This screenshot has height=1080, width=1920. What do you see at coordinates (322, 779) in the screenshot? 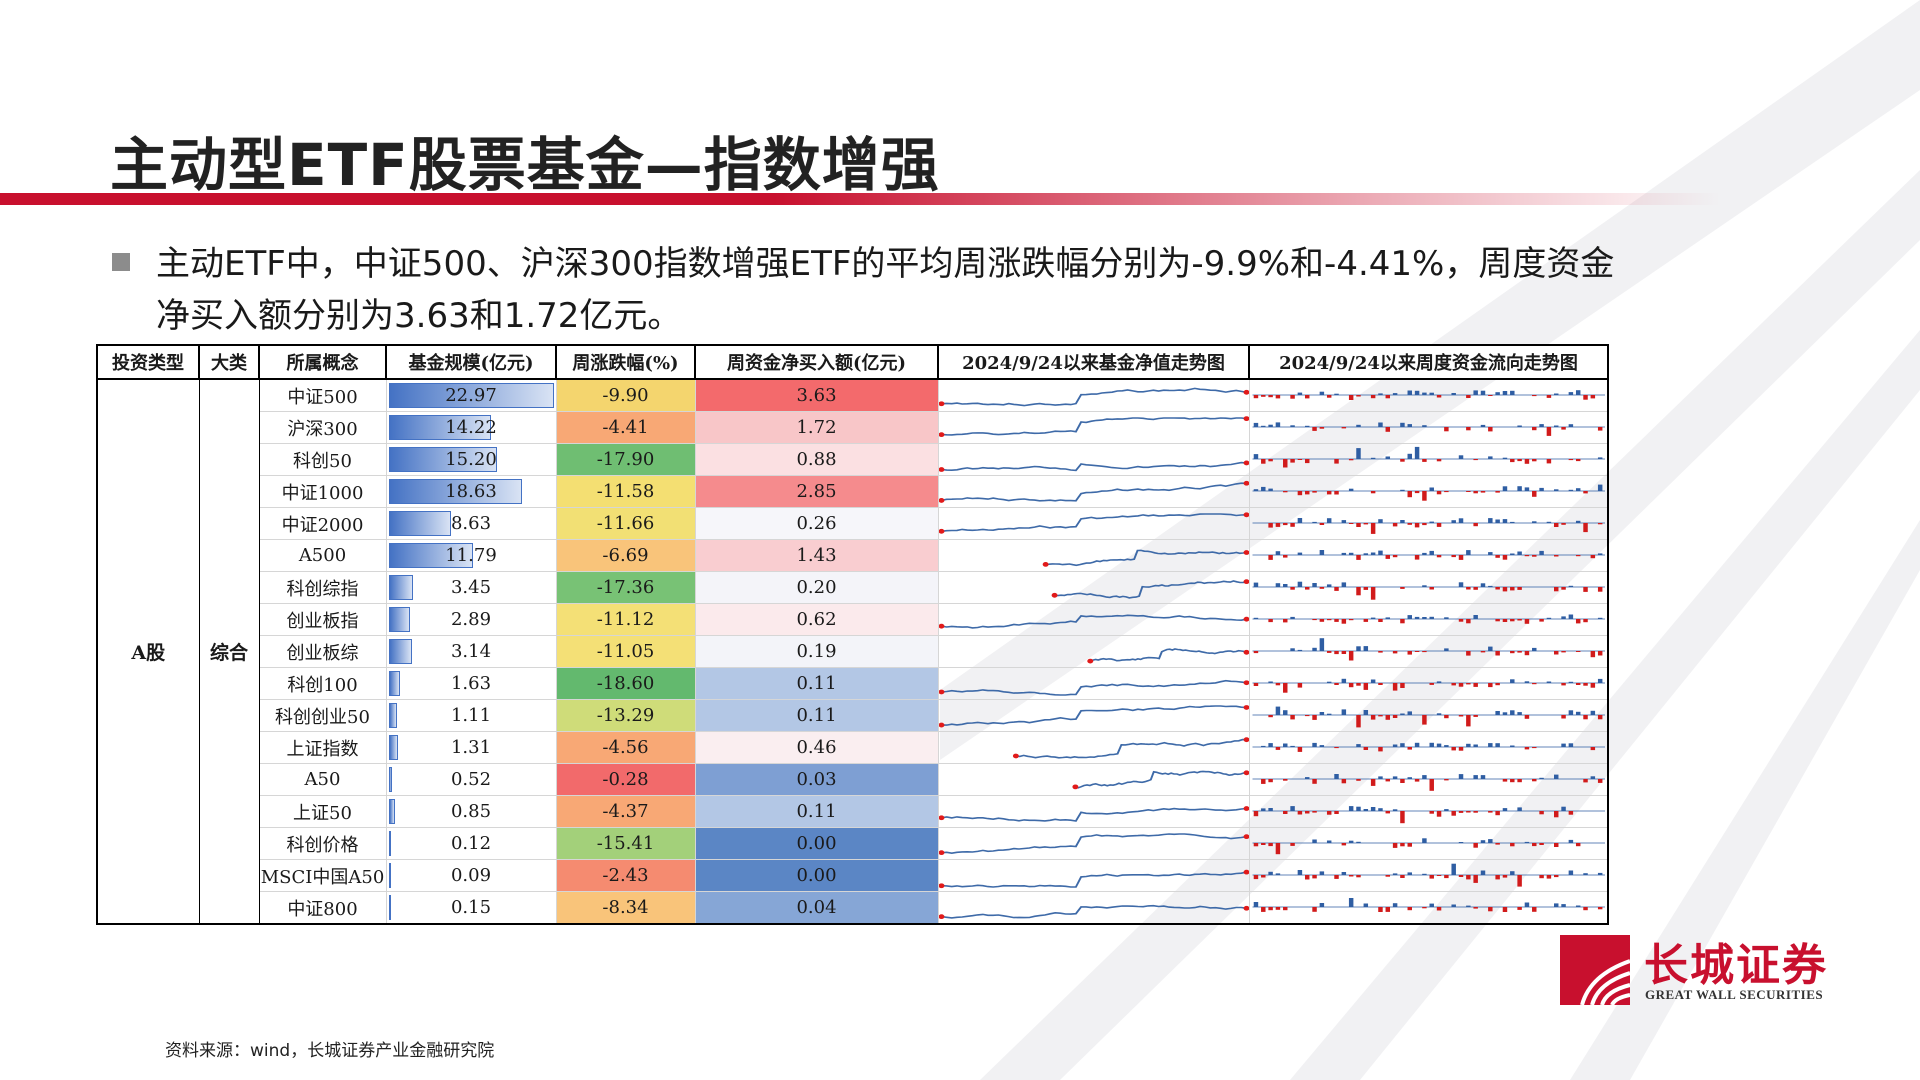
I see `concept-cell: A50` at bounding box center [322, 779].